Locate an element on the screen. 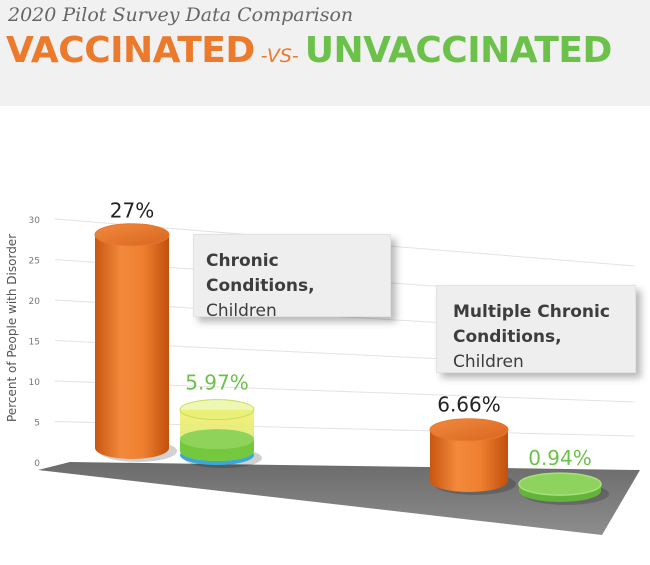 This screenshot has width=650, height=565. callout-2-rest: Children is located at coordinates (488, 362).